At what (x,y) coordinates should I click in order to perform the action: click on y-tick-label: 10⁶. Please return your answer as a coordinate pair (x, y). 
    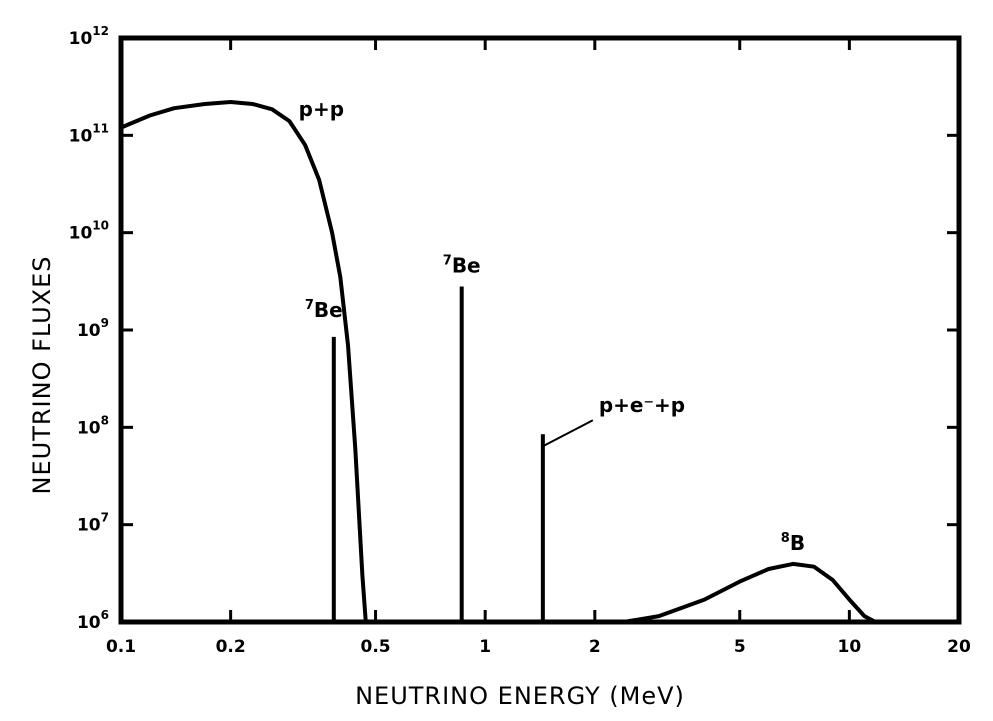
    Looking at the image, I should click on (93, 620).